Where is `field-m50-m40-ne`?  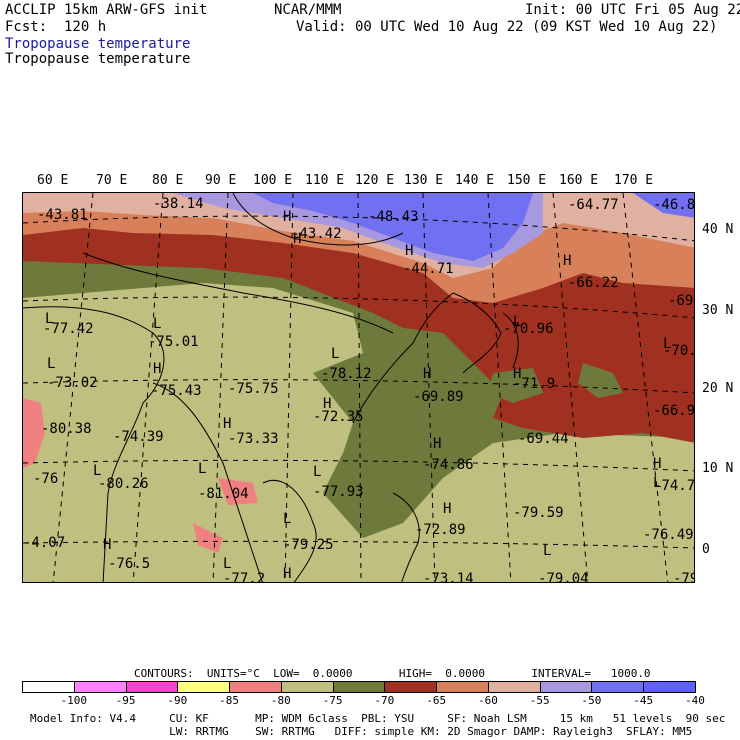
field-m50-m40-ne is located at coordinates (663, 205).